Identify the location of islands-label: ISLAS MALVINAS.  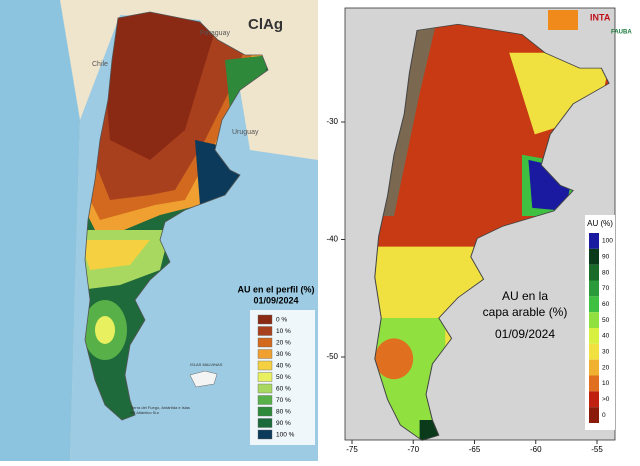
(206, 364).